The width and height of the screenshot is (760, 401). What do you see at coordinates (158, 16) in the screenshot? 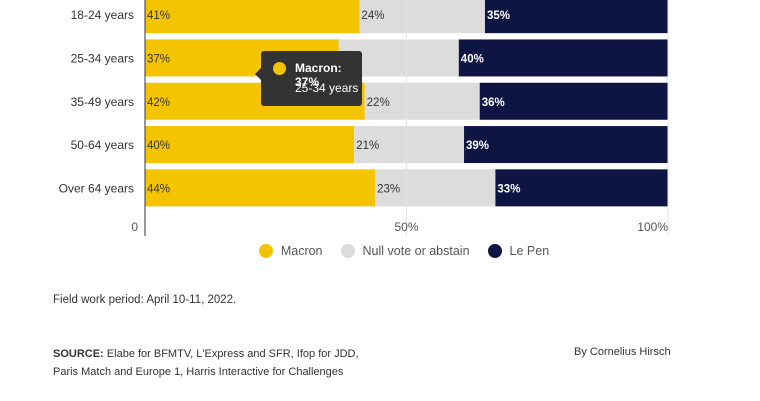
I see `data-label-0-0: 41%` at bounding box center [158, 16].